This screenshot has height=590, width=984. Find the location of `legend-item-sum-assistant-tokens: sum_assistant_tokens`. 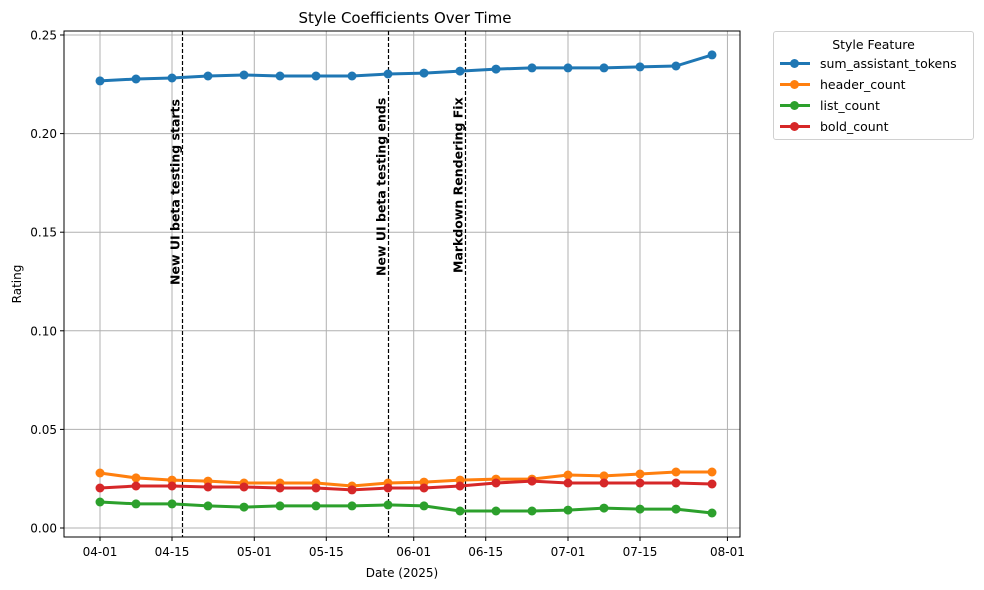

legend-item-sum-assistant-tokens: sum_assistant_tokens is located at coordinates (873, 63).